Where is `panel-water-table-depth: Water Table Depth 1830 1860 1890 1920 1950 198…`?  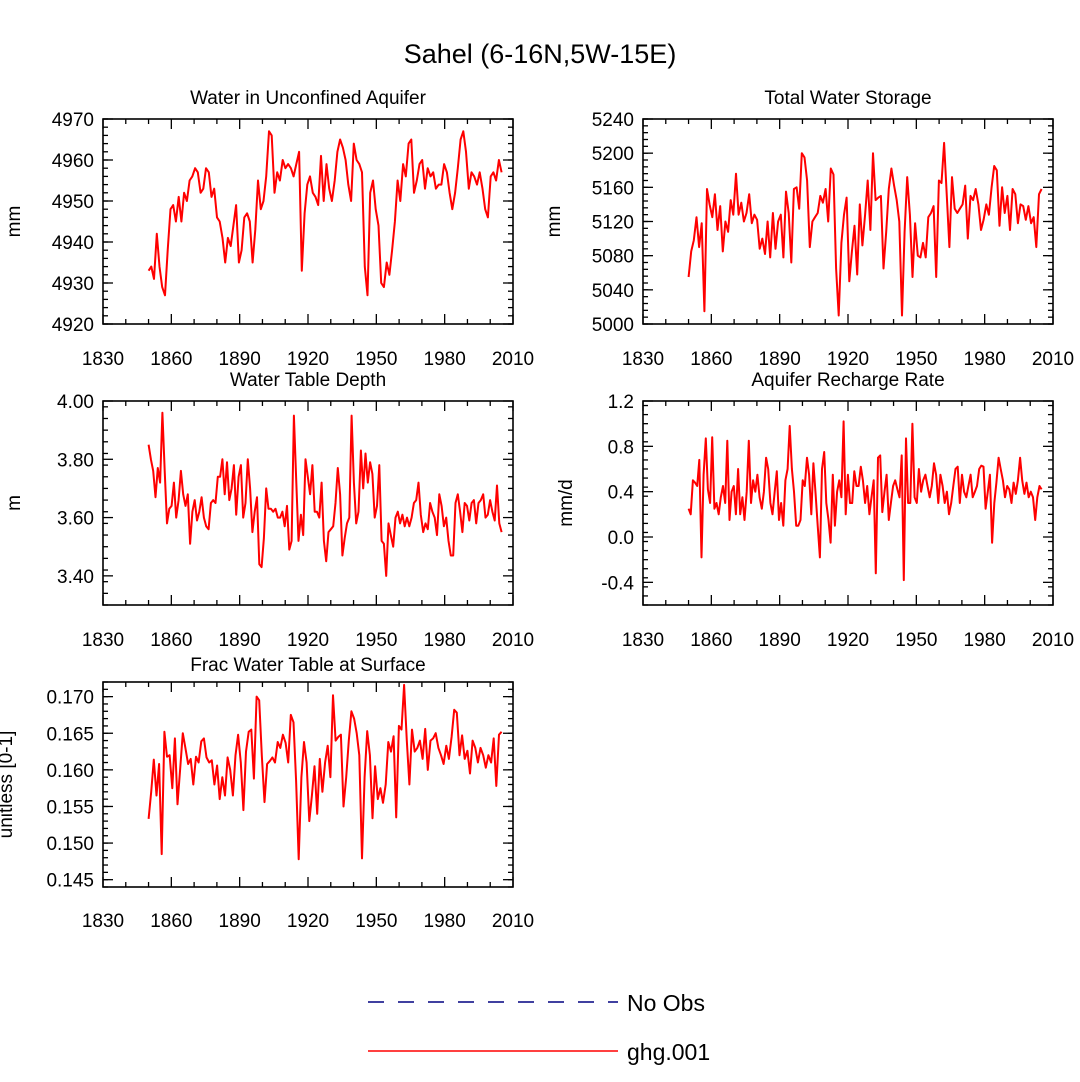 panel-water-table-depth: Water Table Depth 1830 1860 1890 1920 1950 198… is located at coordinates (269, 510).